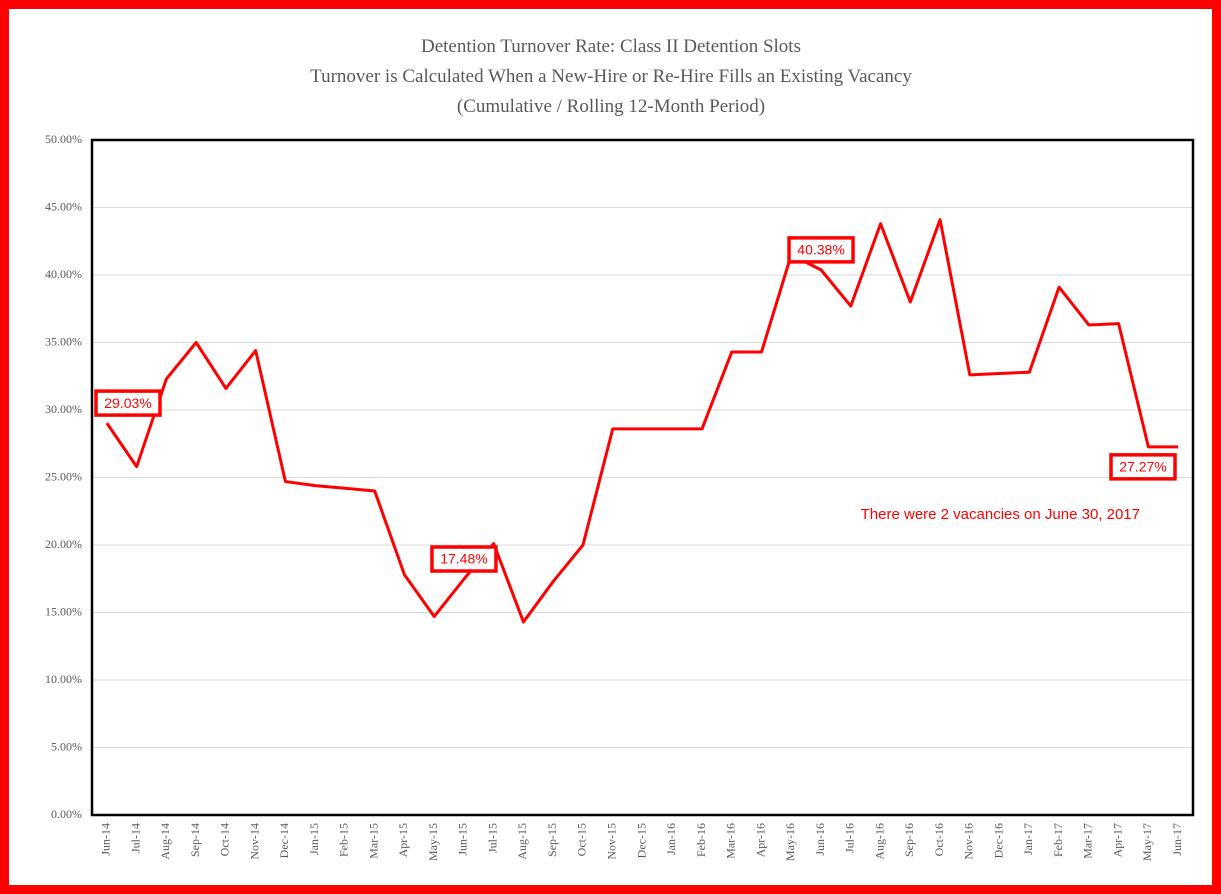  Describe the element at coordinates (760, 840) in the screenshot. I see `x-tick-label: Apr-16` at that location.